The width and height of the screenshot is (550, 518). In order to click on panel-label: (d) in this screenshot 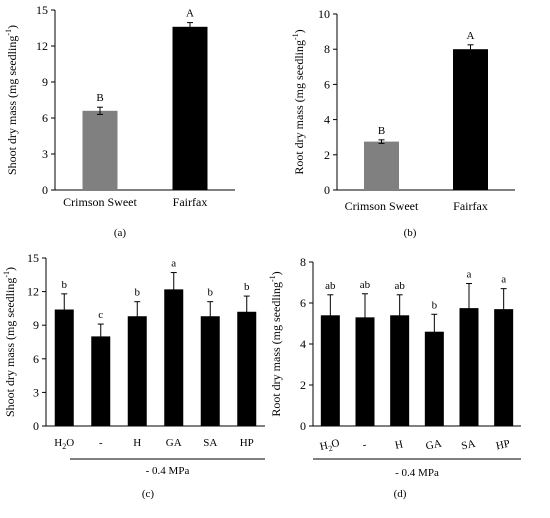, I will do `click(400, 494)`.